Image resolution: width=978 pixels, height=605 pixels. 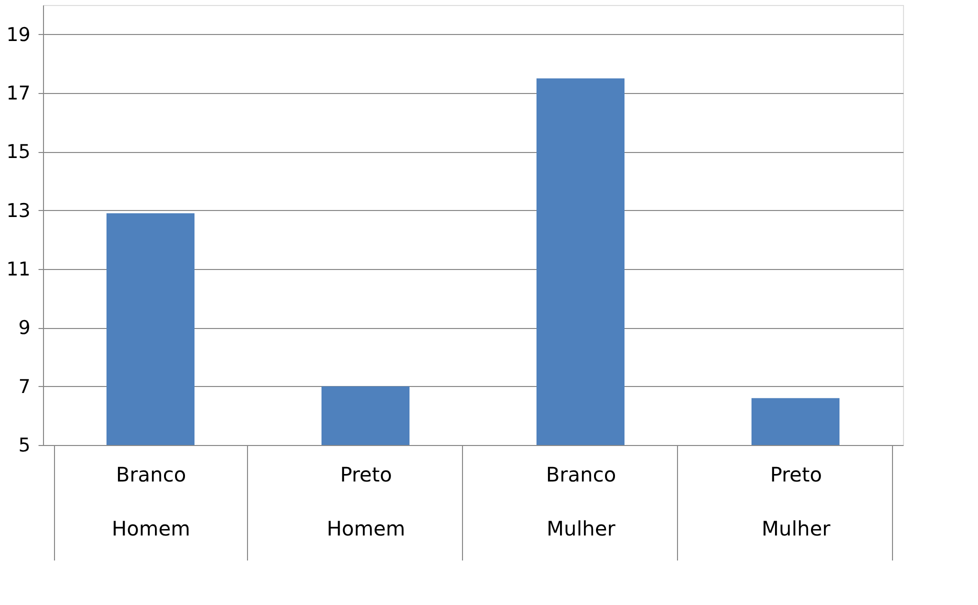 What do you see at coordinates (24, 387) in the screenshot?
I see `y-tick-label: 7` at bounding box center [24, 387].